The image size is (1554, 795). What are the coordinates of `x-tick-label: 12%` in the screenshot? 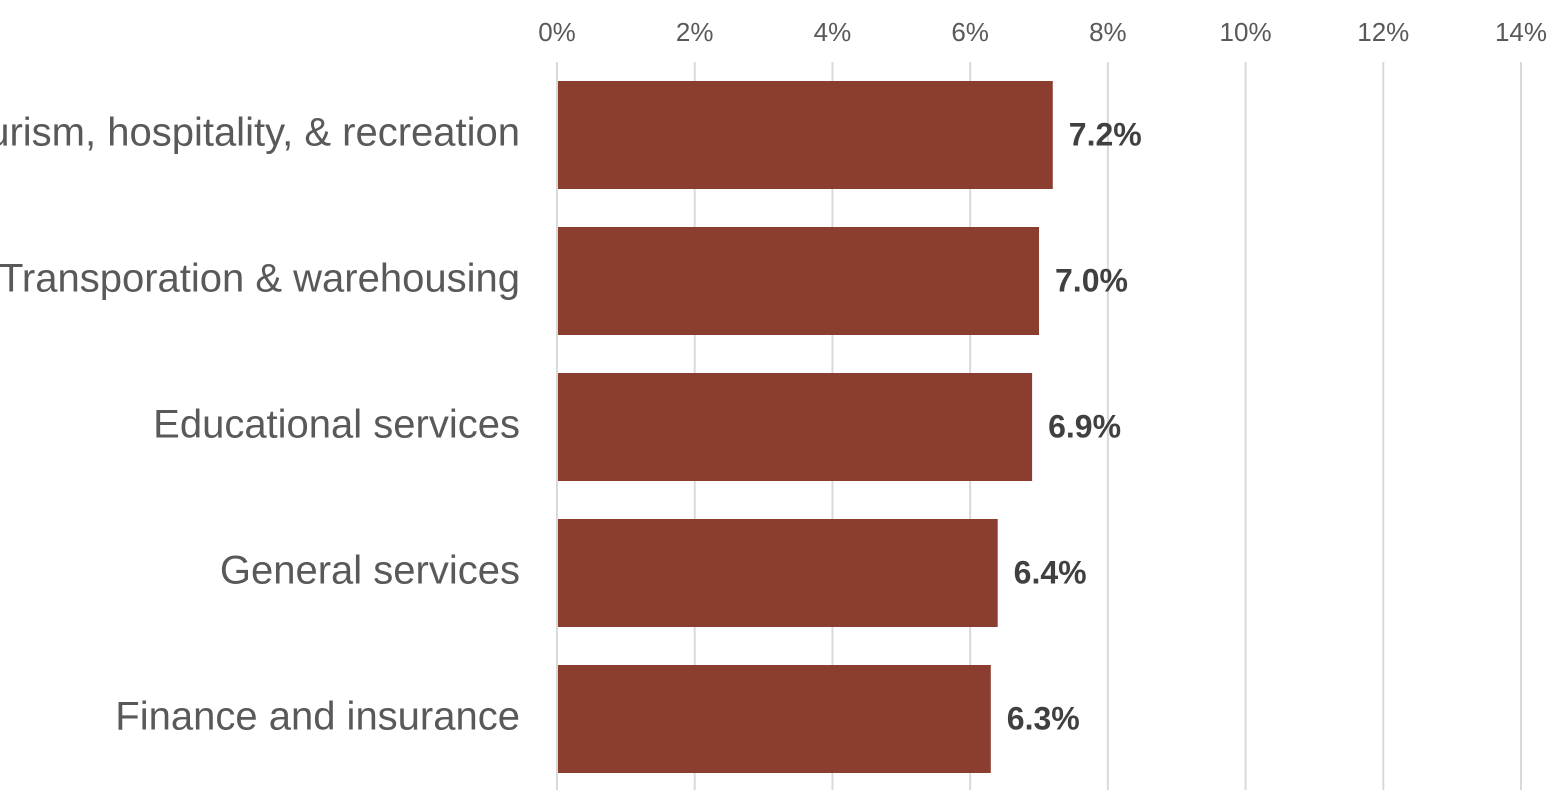 It's located at (1383, 32).